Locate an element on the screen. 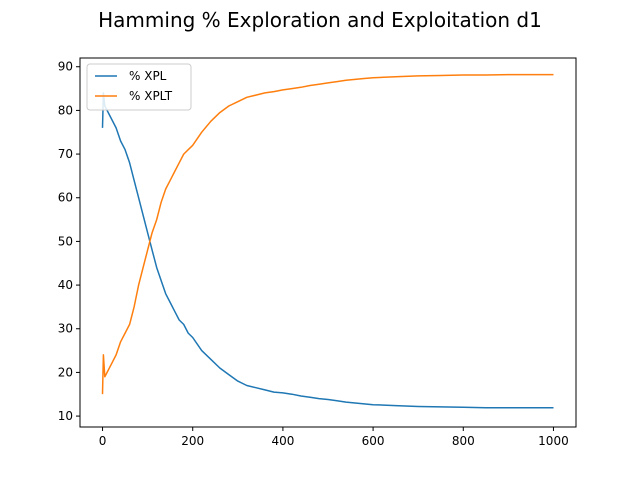 The height and width of the screenshot is (480, 640). y-tick-label: 30 is located at coordinates (65, 329).